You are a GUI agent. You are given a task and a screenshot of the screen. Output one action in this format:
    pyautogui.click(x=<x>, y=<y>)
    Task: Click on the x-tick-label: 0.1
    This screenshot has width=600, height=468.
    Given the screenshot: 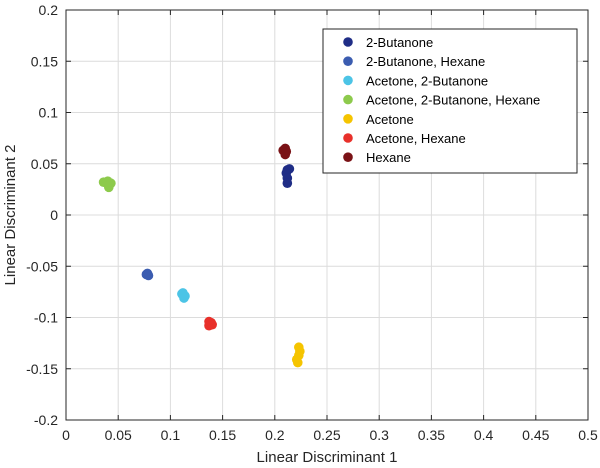 What is the action you would take?
    pyautogui.click(x=171, y=435)
    